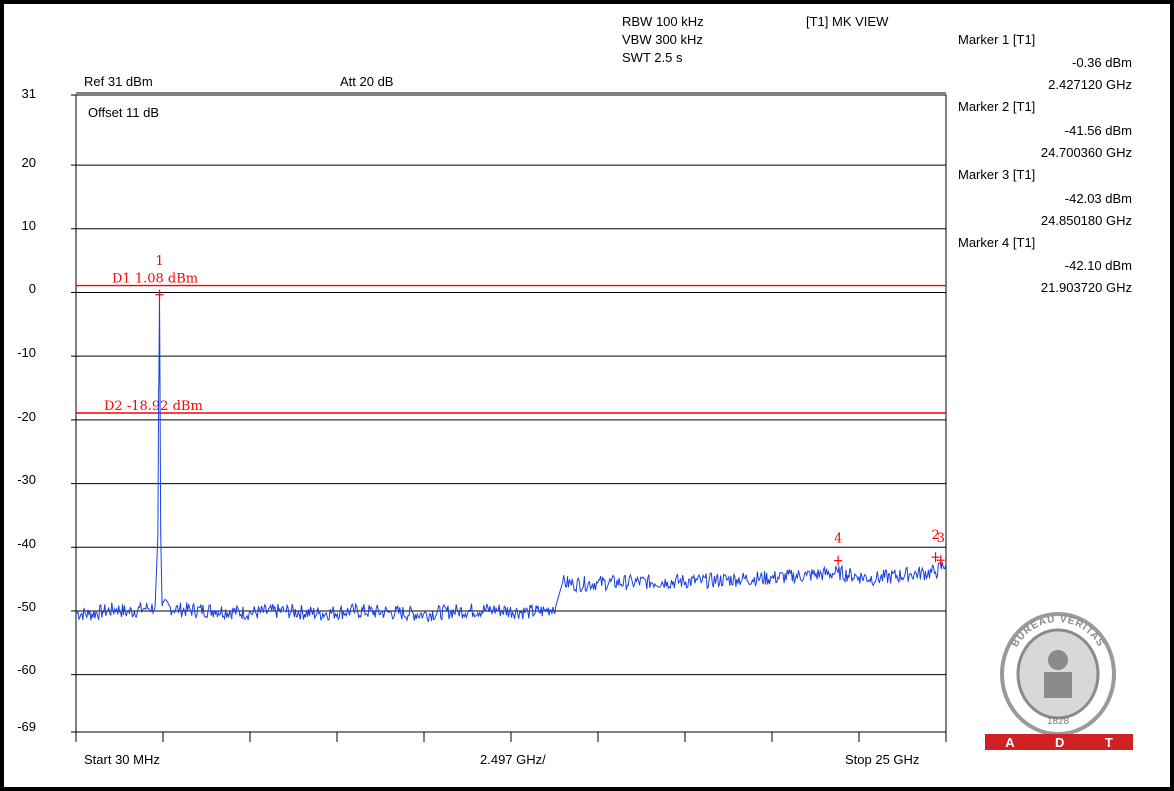  What do you see at coordinates (155, 279) in the screenshot?
I see `limit-line-label: D1 1.08 dBm` at bounding box center [155, 279].